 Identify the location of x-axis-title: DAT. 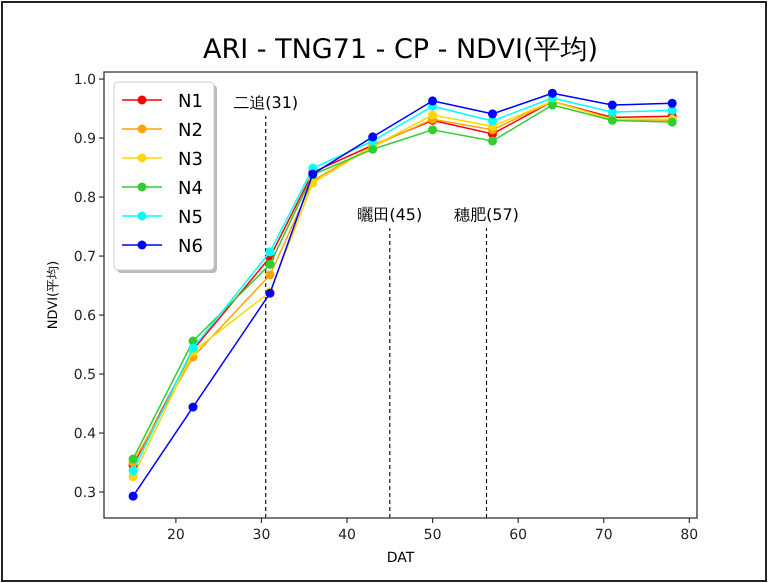
(400, 558).